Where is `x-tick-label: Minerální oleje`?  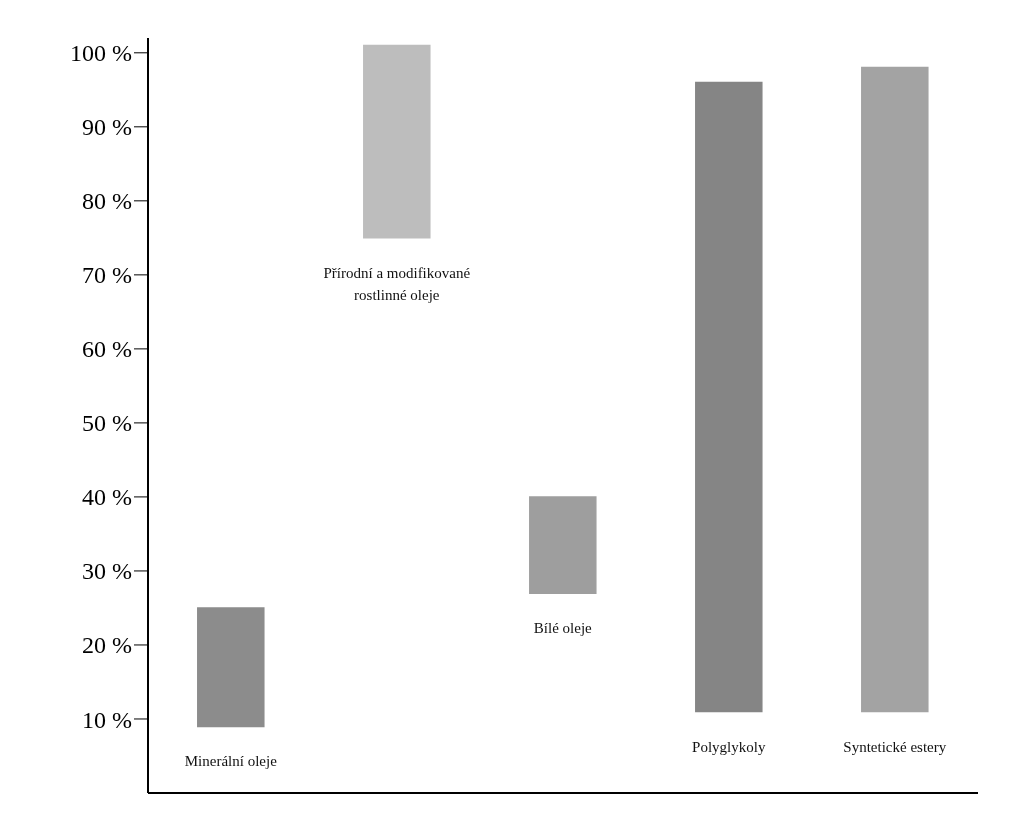 x-tick-label: Minerální oleje is located at coordinates (231, 761).